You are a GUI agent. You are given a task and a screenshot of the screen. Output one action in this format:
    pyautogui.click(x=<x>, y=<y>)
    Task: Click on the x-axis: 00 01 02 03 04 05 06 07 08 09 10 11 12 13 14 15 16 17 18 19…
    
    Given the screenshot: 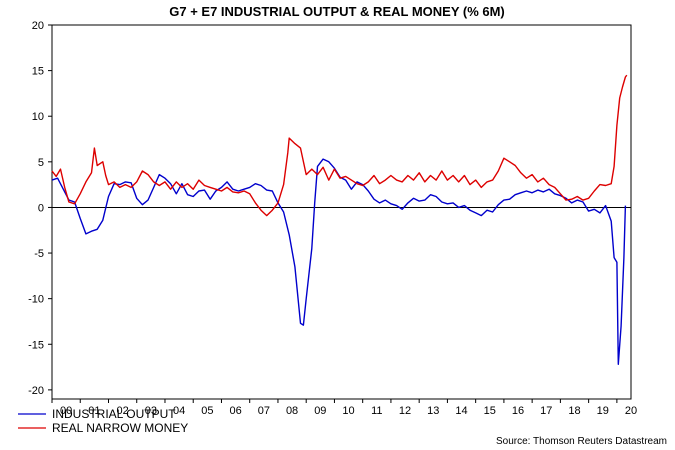 What is the action you would take?
    pyautogui.click(x=344, y=408)
    